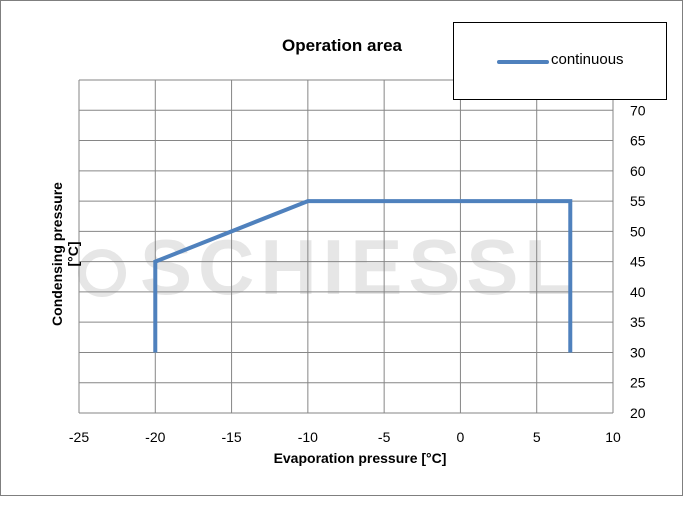  I want to click on x-tick-label: -15, so click(231, 437).